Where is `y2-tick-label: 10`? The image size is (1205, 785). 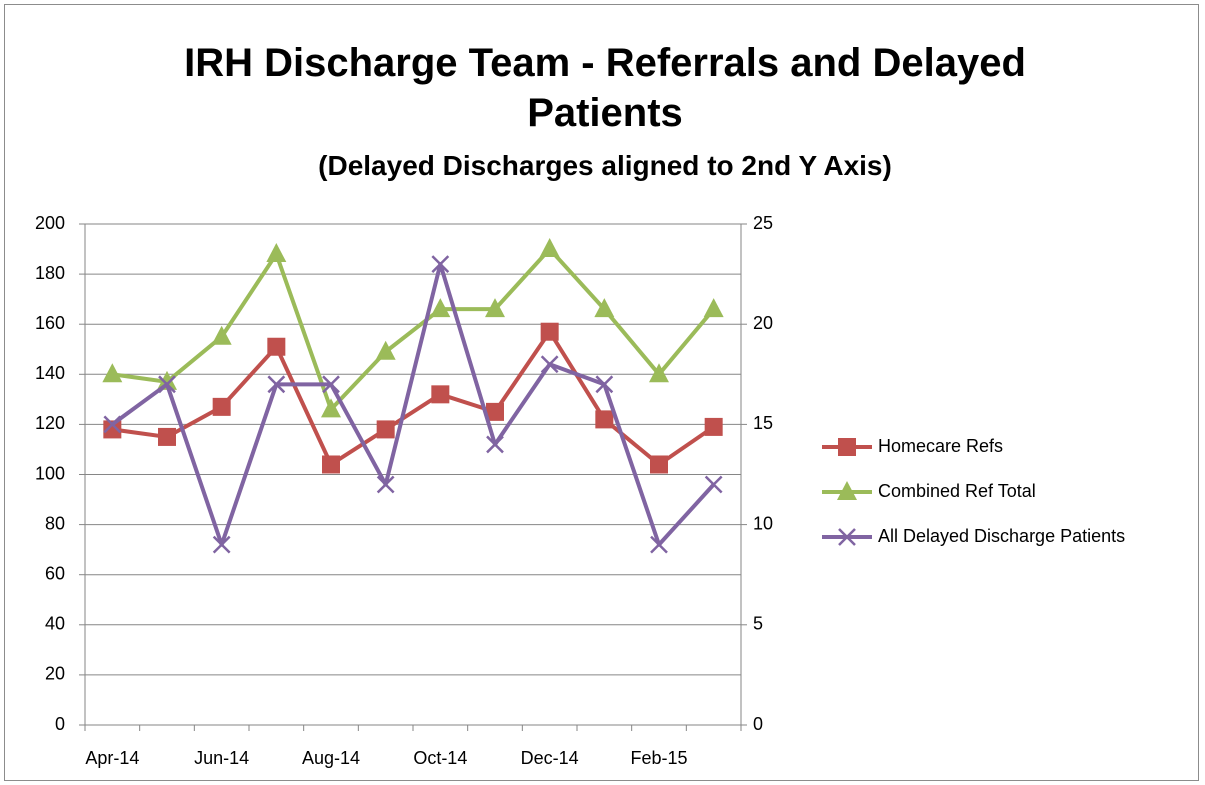
y2-tick-label: 10 is located at coordinates (763, 523).